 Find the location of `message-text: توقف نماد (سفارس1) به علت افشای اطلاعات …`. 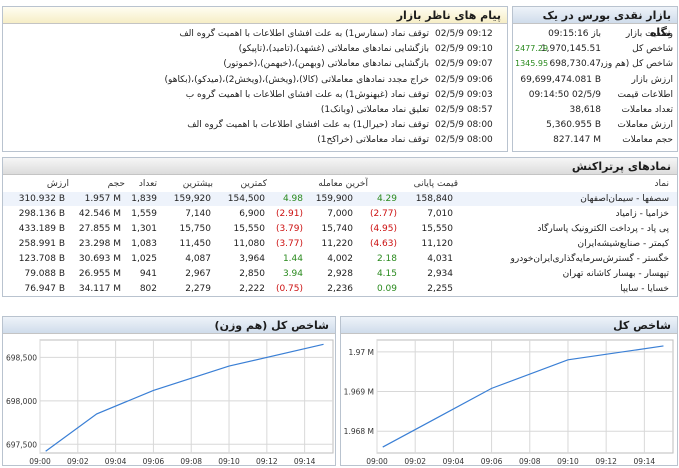

message-text: توقف نماد (سفارس1) به علت افشای اطلاعات … is located at coordinates (304, 34).